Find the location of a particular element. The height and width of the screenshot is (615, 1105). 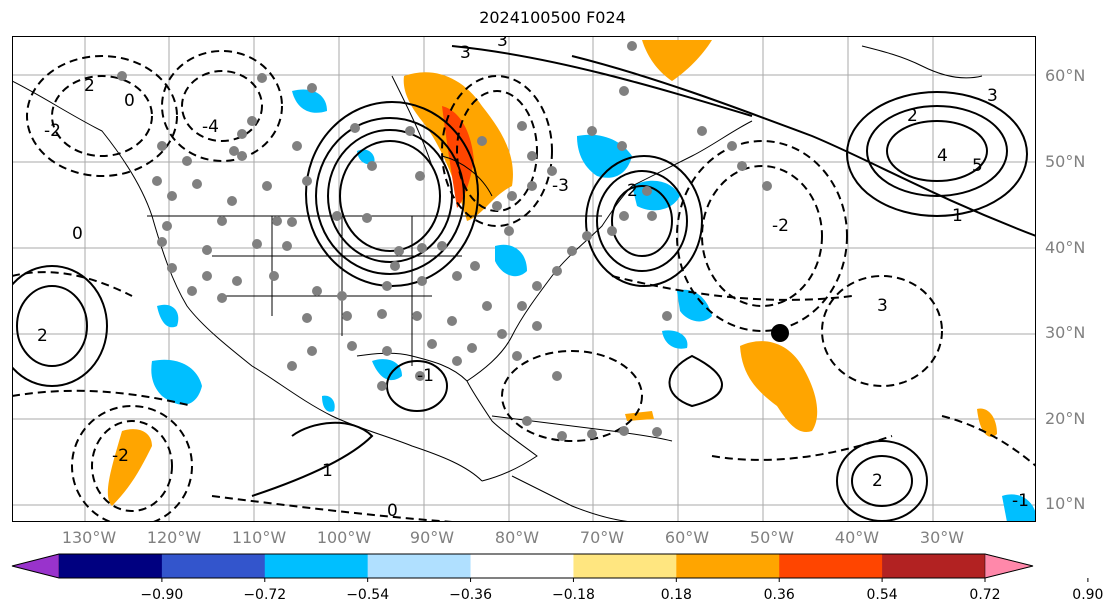

blue-shading-hudson is located at coordinates (366, 157).